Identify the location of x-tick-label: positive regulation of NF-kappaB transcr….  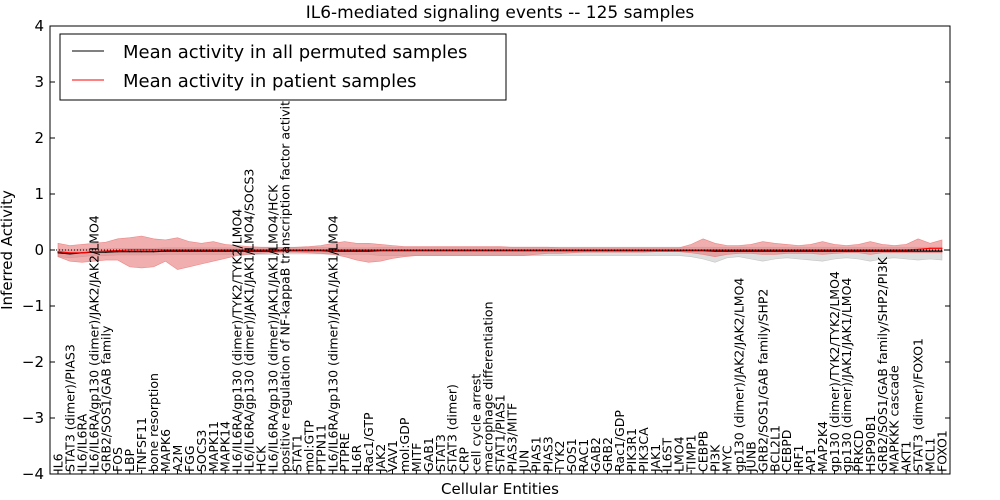
(285, 282).